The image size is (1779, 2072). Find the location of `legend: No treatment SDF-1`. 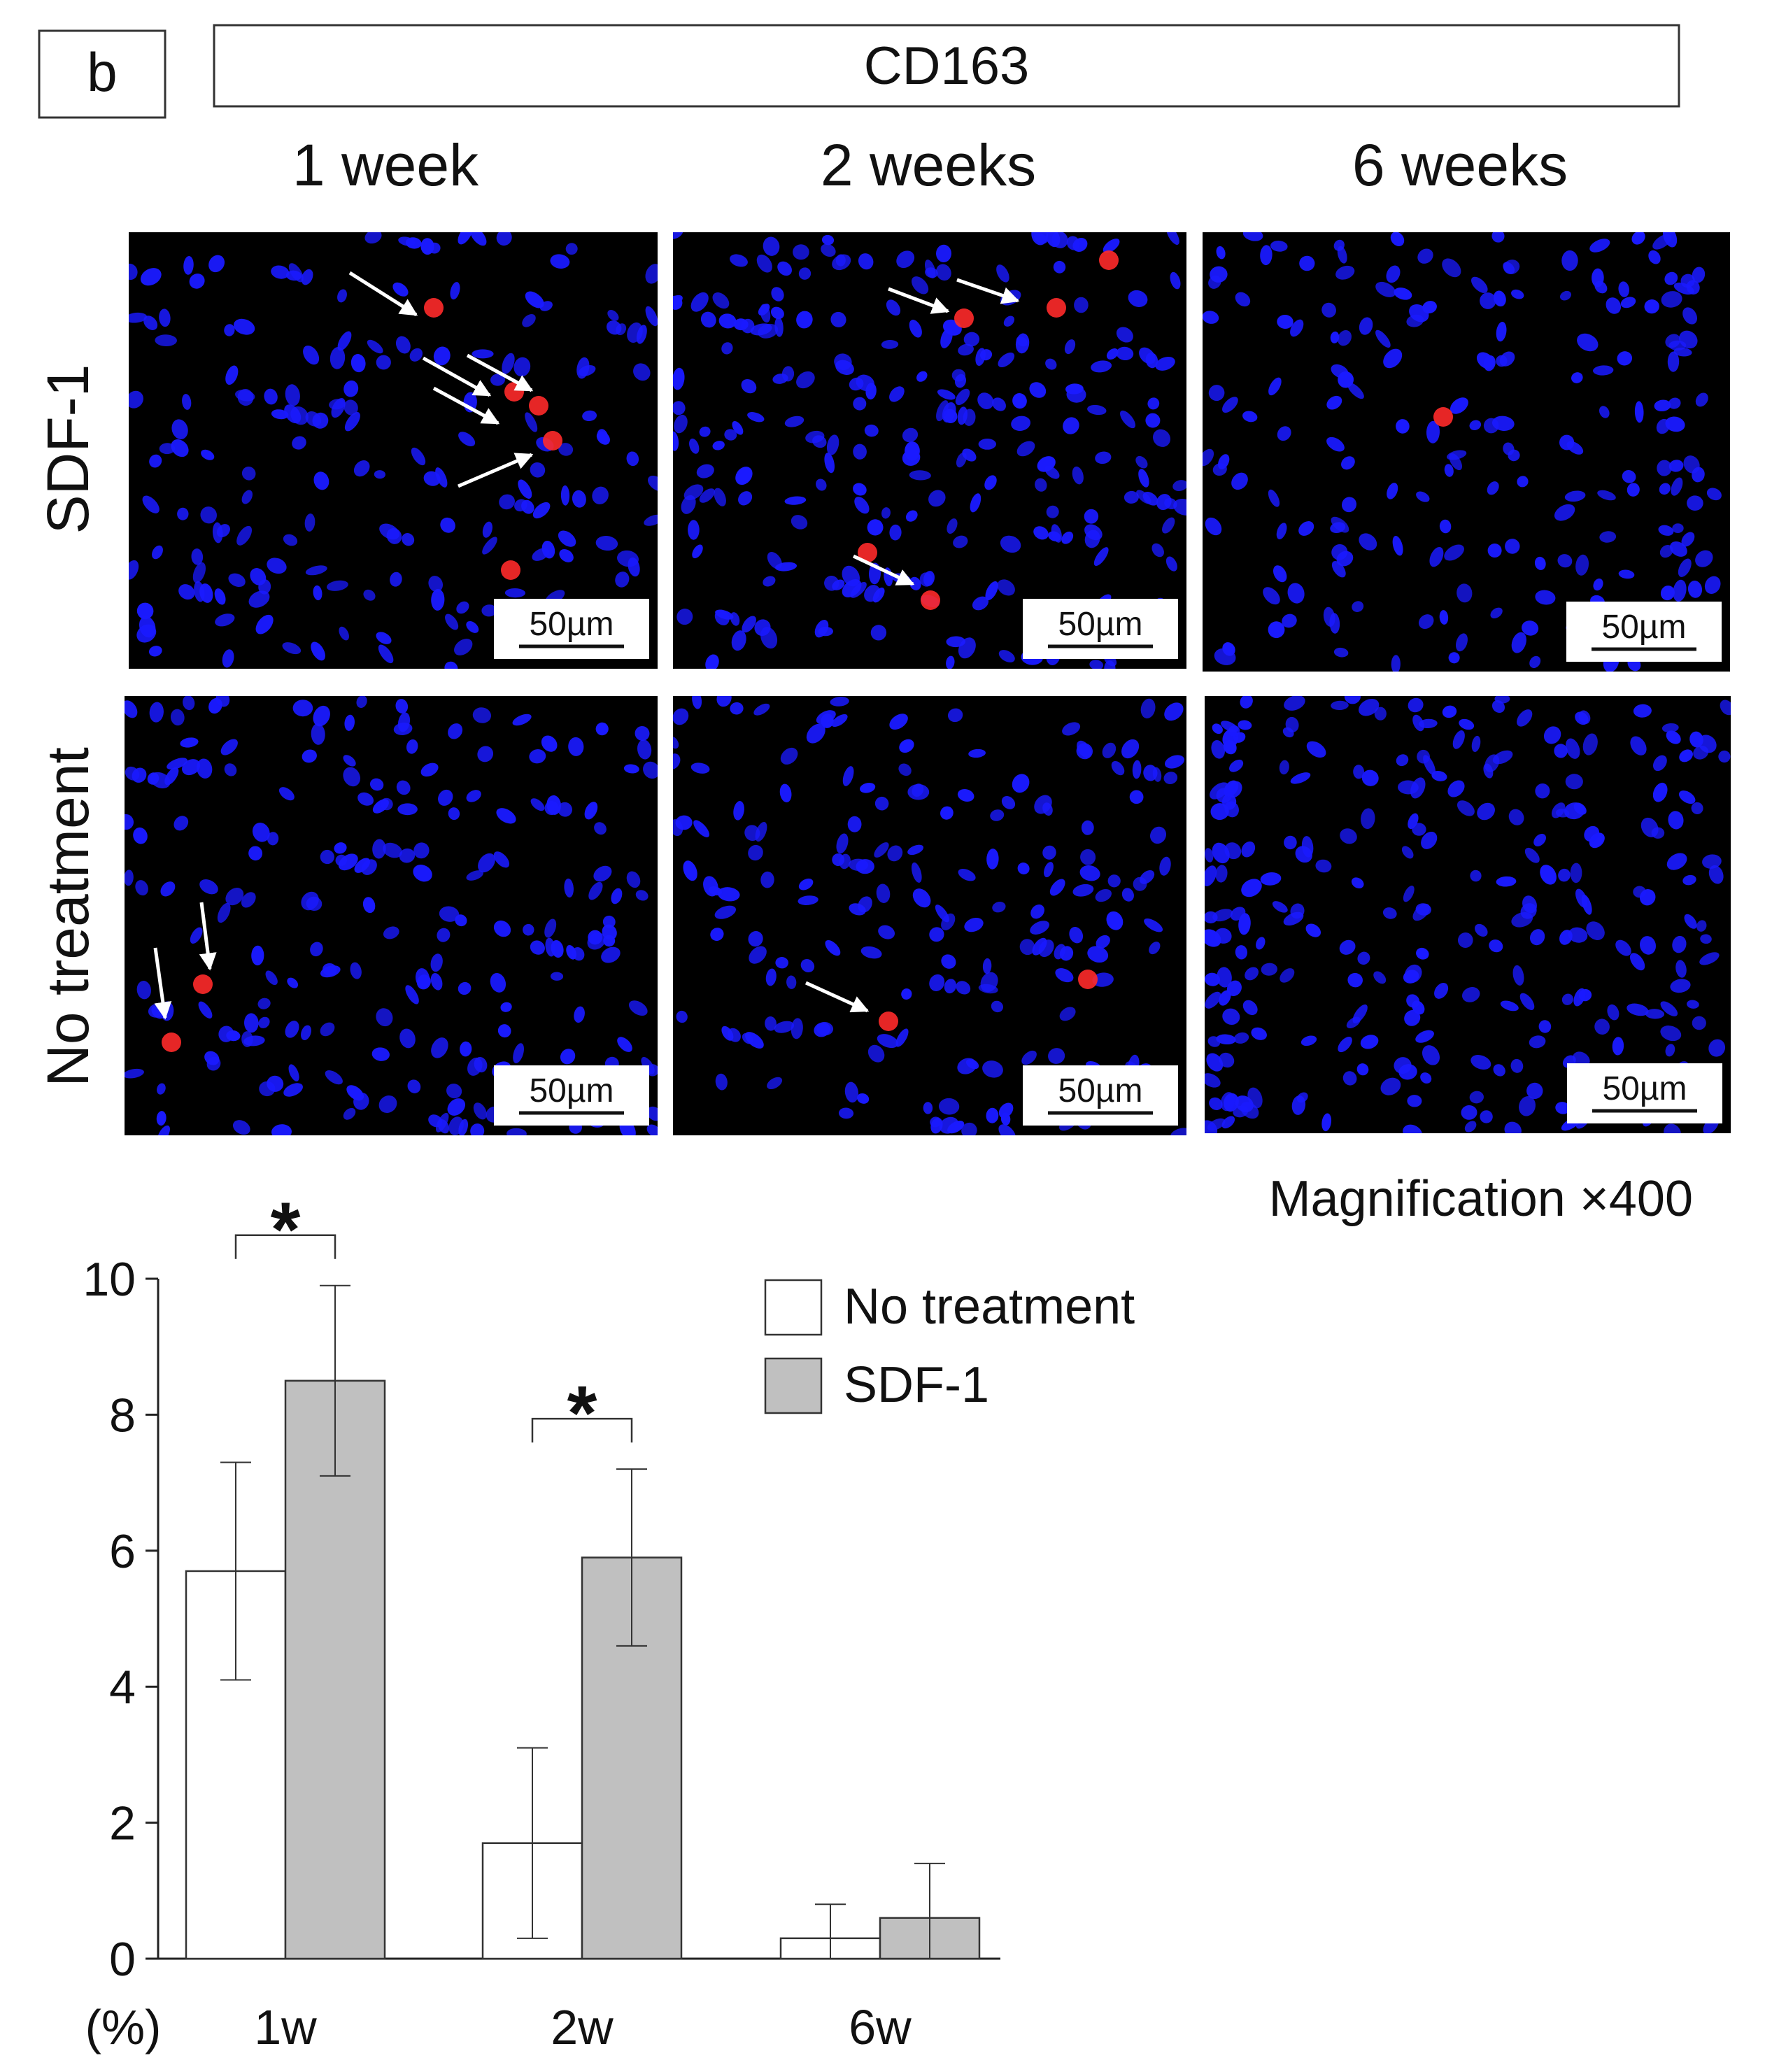

legend: No treatment SDF-1 is located at coordinates (949, 1346).